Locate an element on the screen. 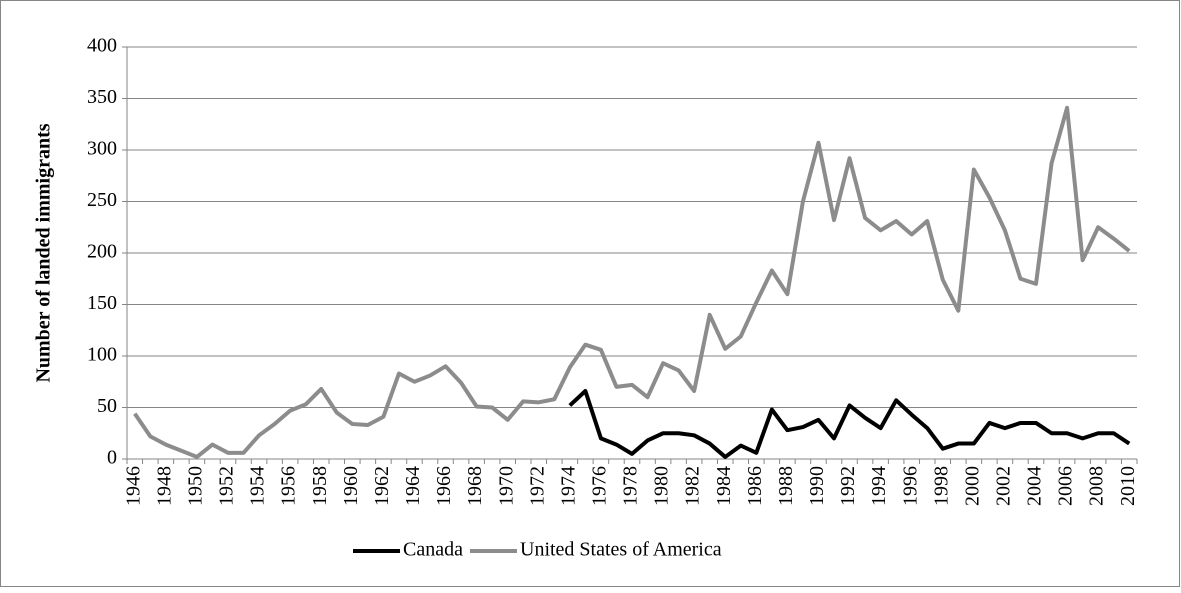 This screenshot has width=1181, height=593. y-tick-label: 200 is located at coordinates (102, 252).